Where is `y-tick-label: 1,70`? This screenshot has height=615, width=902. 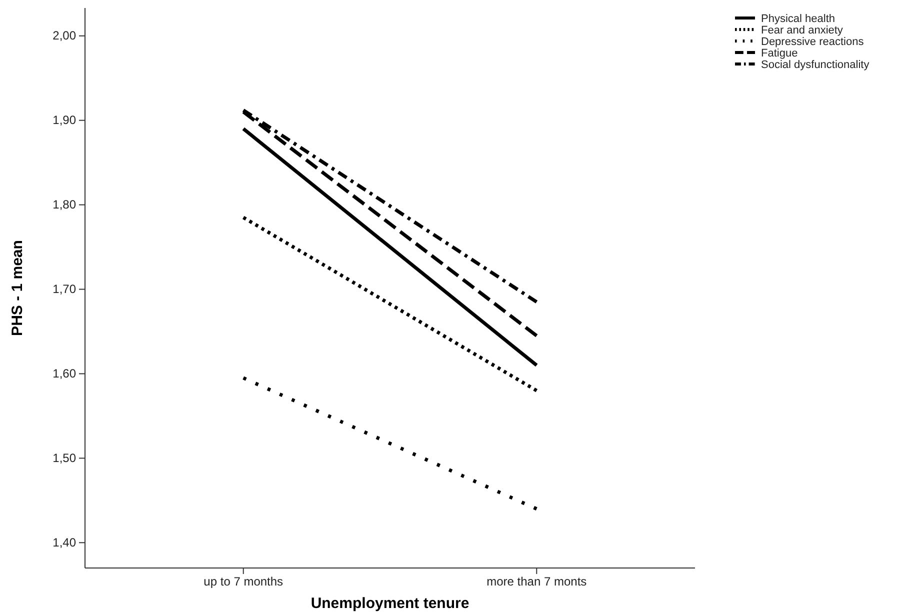
y-tick-label: 1,70 is located at coordinates (64, 289).